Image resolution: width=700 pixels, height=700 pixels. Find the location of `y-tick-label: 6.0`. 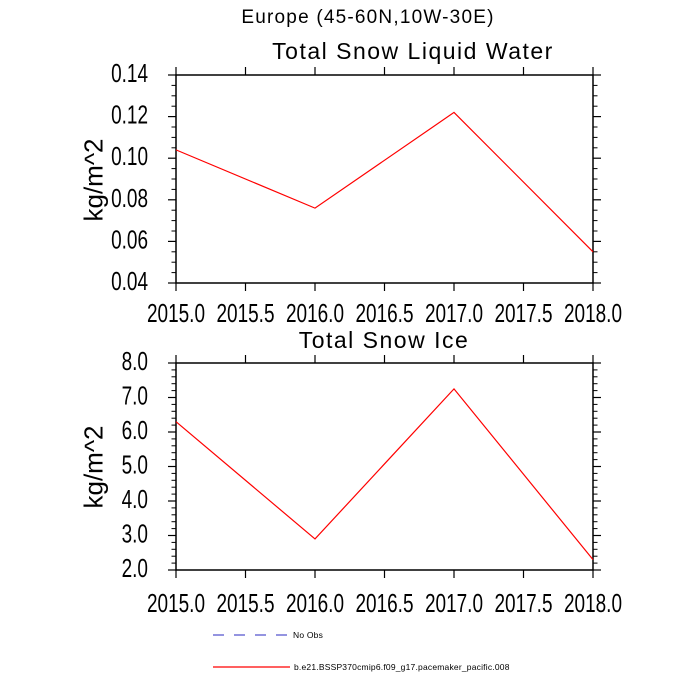

y-tick-label: 6.0 is located at coordinates (135, 430).